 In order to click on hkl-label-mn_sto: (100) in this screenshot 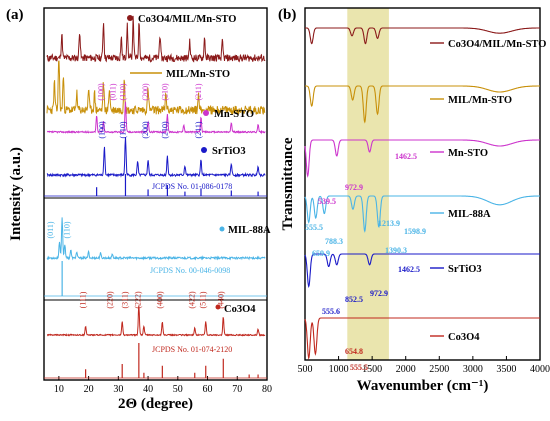, I will do `click(100, 92)`.